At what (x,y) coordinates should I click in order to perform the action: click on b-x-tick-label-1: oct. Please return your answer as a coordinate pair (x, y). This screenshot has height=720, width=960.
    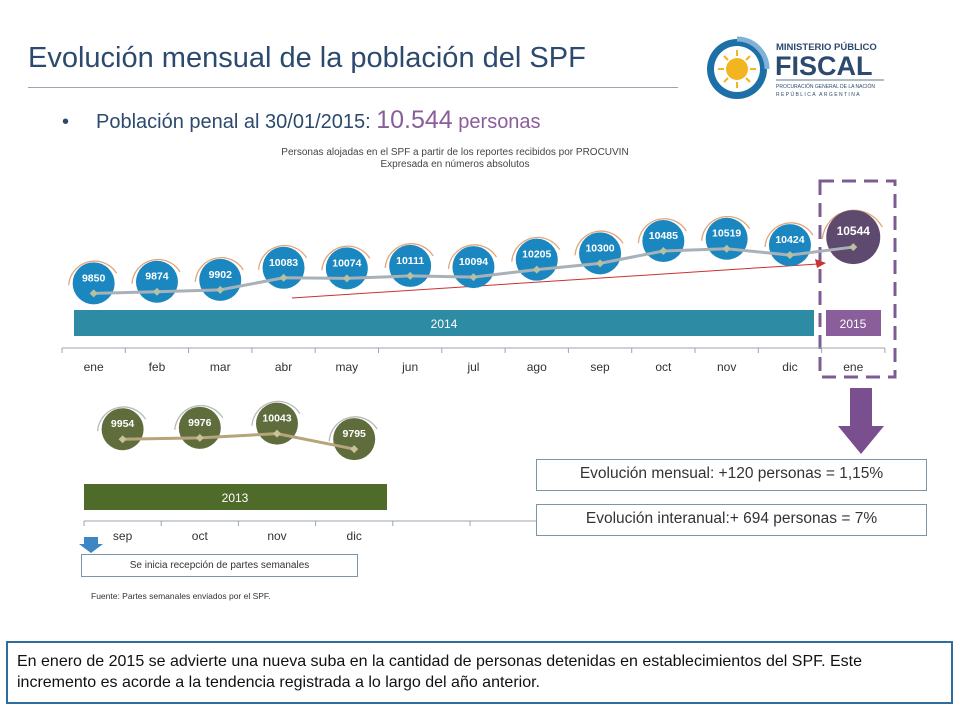
    Looking at the image, I should click on (200, 536).